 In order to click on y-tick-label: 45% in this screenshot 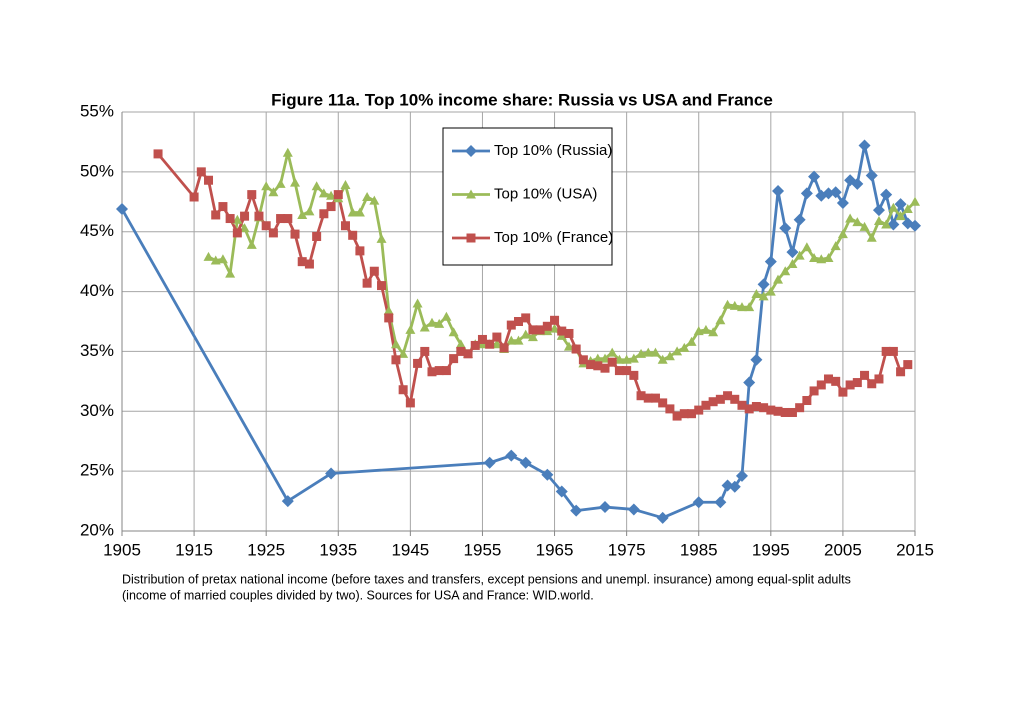, I will do `click(97, 230)`.